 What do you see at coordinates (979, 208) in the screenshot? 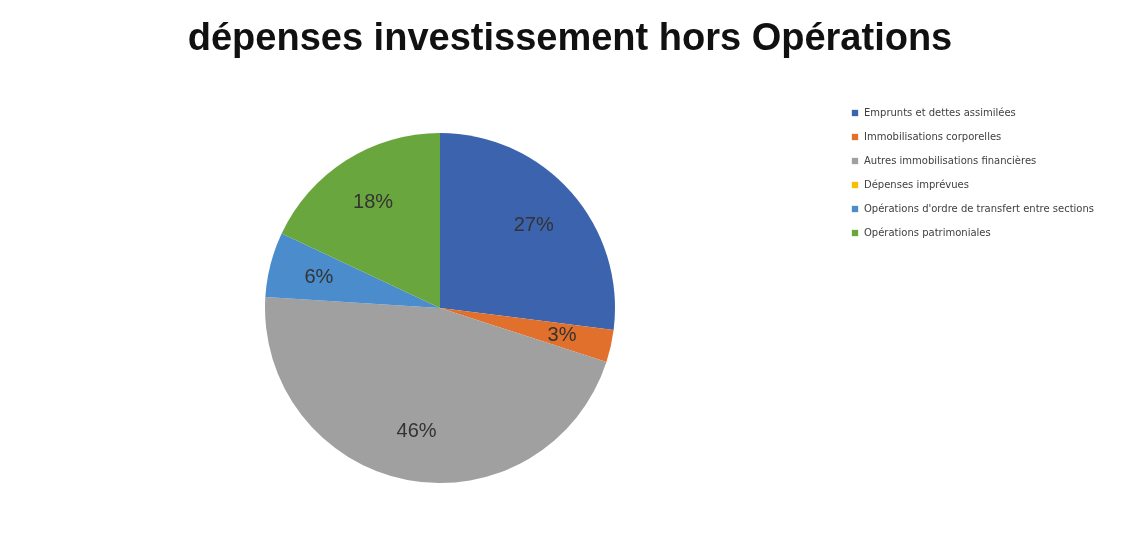
I see `legend-label: Opérations d'ordre de transfert entre sections` at bounding box center [979, 208].